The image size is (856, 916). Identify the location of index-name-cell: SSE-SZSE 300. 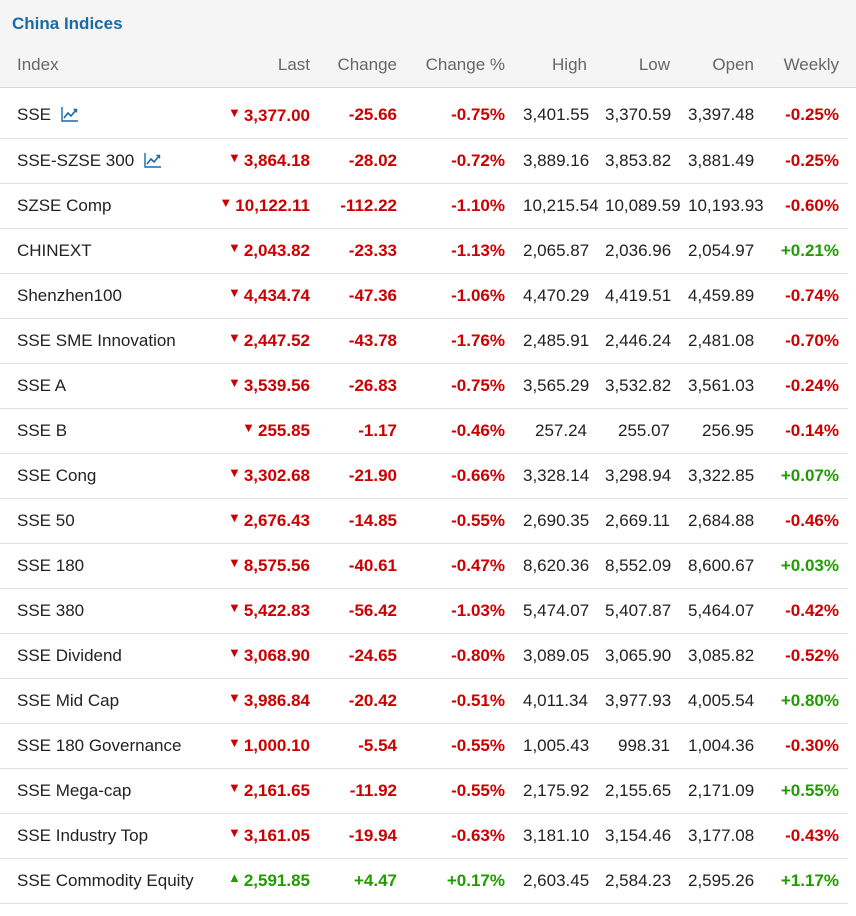
(101, 160).